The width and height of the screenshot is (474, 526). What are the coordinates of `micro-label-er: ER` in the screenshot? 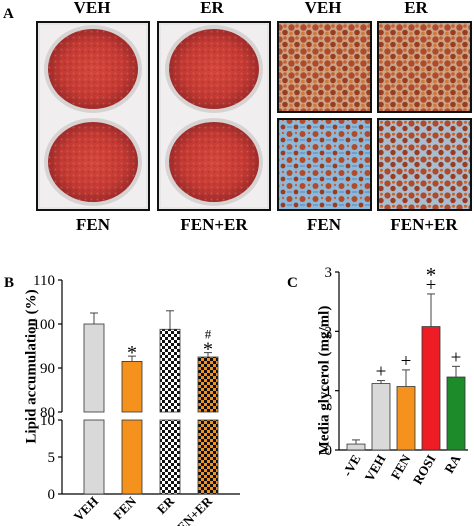 It's located at (416, 8).